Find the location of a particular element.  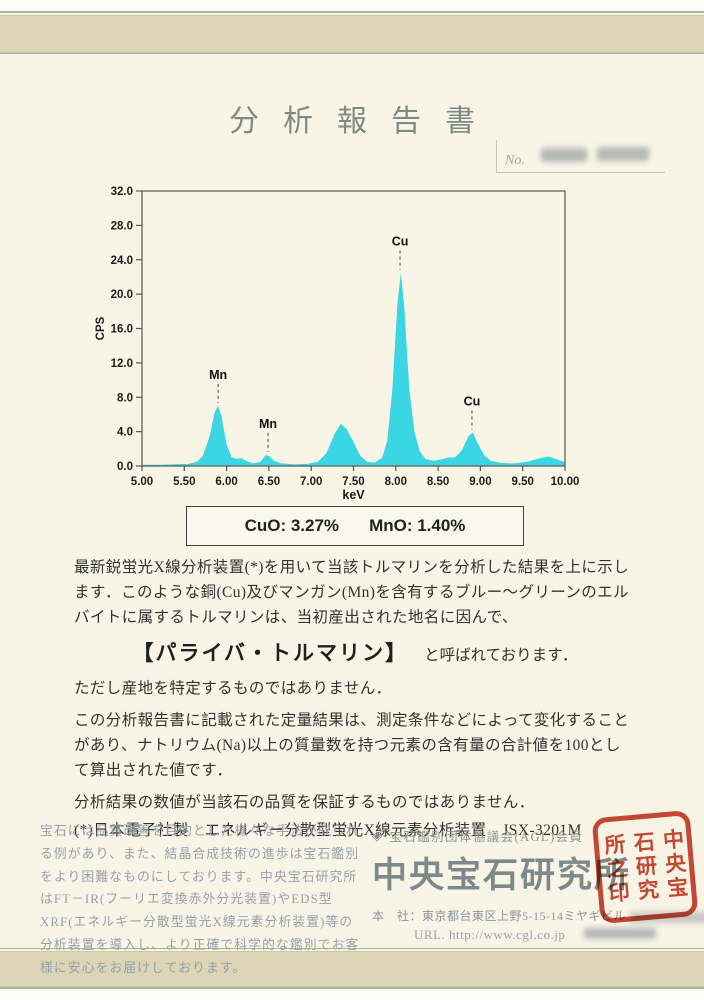

svg-text: 4.0 is located at coordinates (125, 433).